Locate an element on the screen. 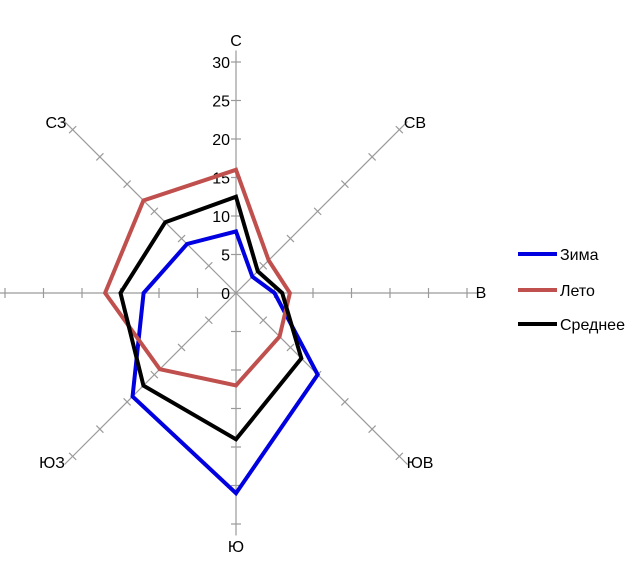 This screenshot has height=570, width=640. direction-label: ЮВ is located at coordinates (420, 463).